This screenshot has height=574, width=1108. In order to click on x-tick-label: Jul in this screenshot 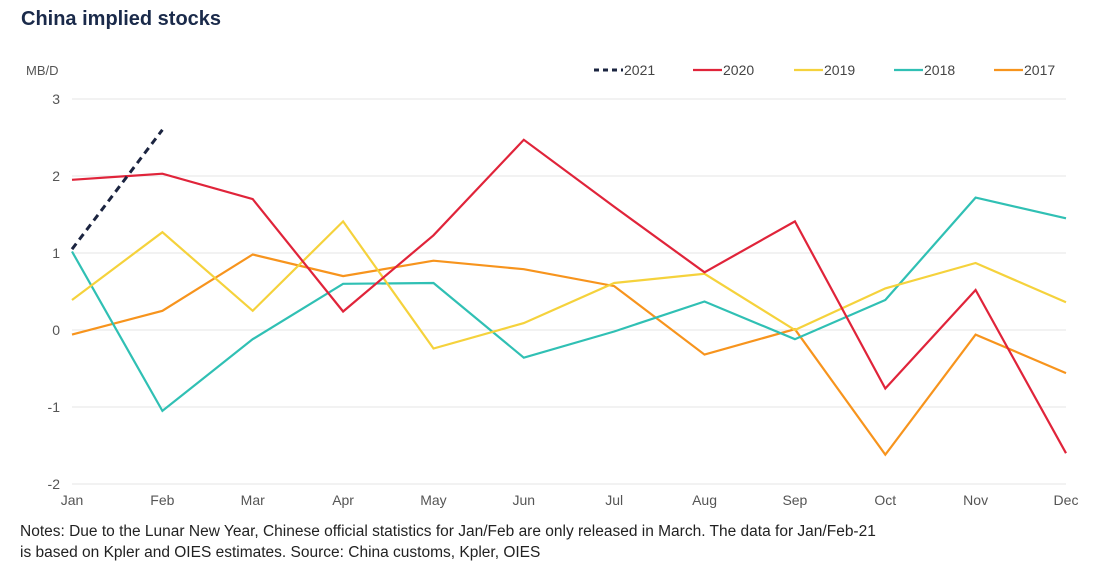, I will do `click(614, 500)`.